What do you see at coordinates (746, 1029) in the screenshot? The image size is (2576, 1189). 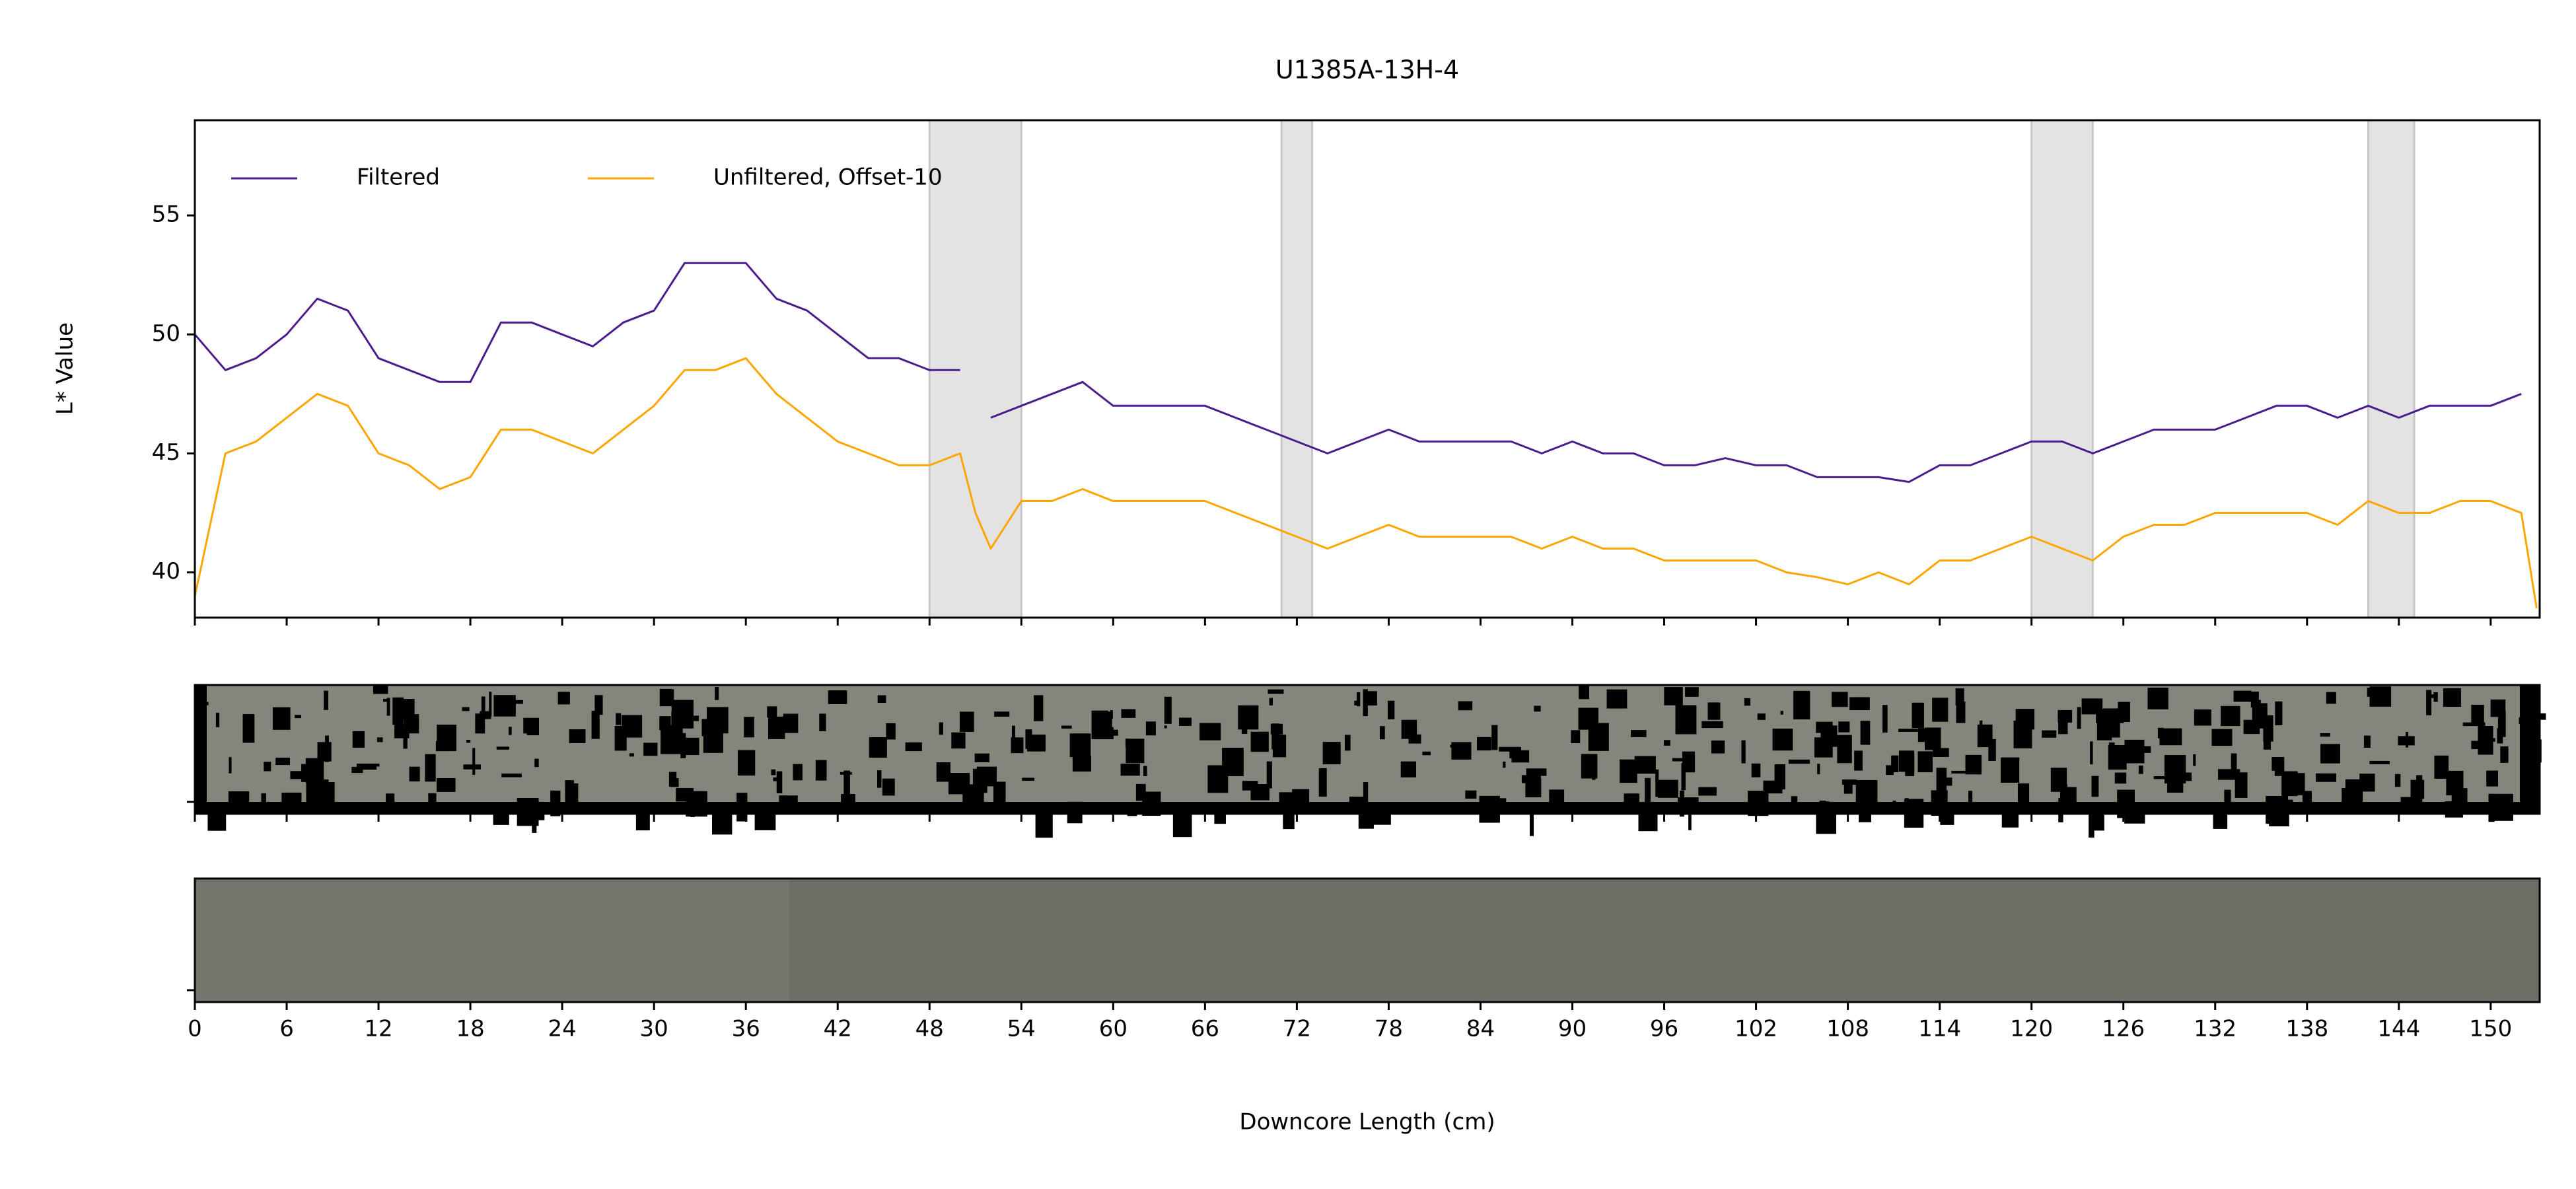 I see `x-tick-label: 36` at bounding box center [746, 1029].